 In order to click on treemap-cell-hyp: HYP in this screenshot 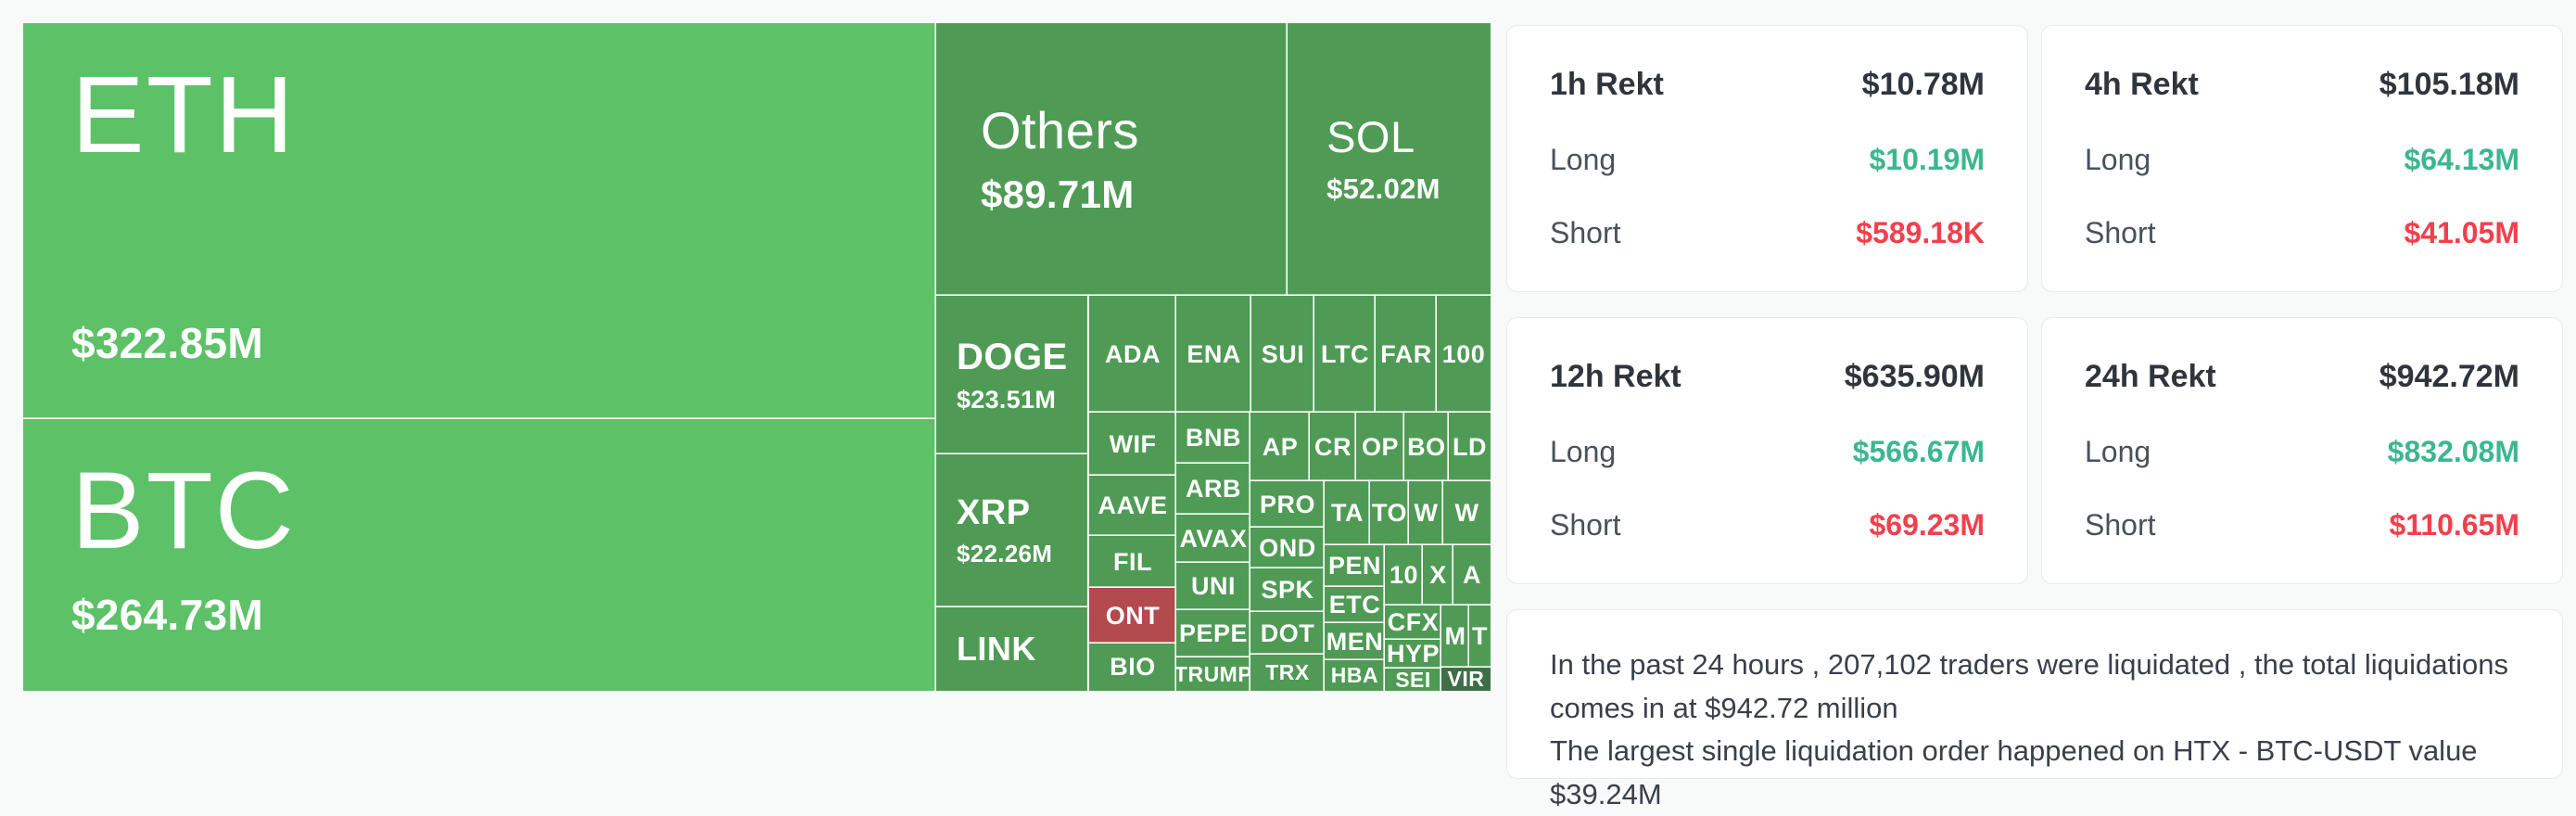, I will do `click(1413, 654)`.